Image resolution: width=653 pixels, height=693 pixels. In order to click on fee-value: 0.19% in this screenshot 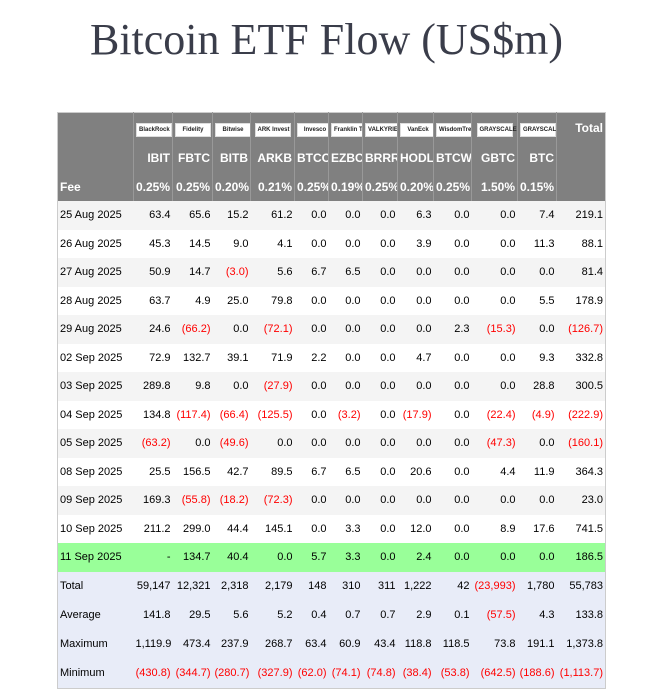, I will do `click(345, 186)`.